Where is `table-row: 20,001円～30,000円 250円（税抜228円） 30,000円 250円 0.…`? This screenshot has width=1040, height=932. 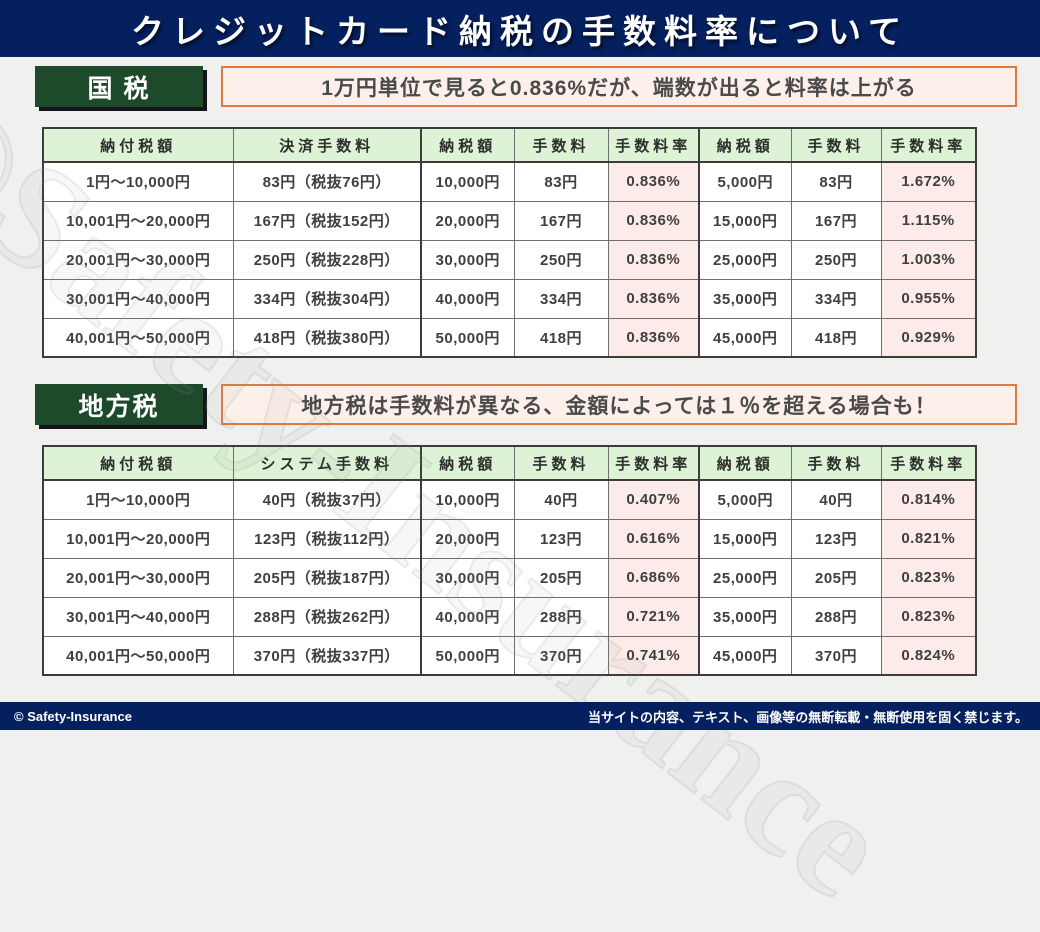
table-row: 20,001円～30,000円 250円（税抜228円） 30,000円 250円 0.… is located at coordinates (509, 259).